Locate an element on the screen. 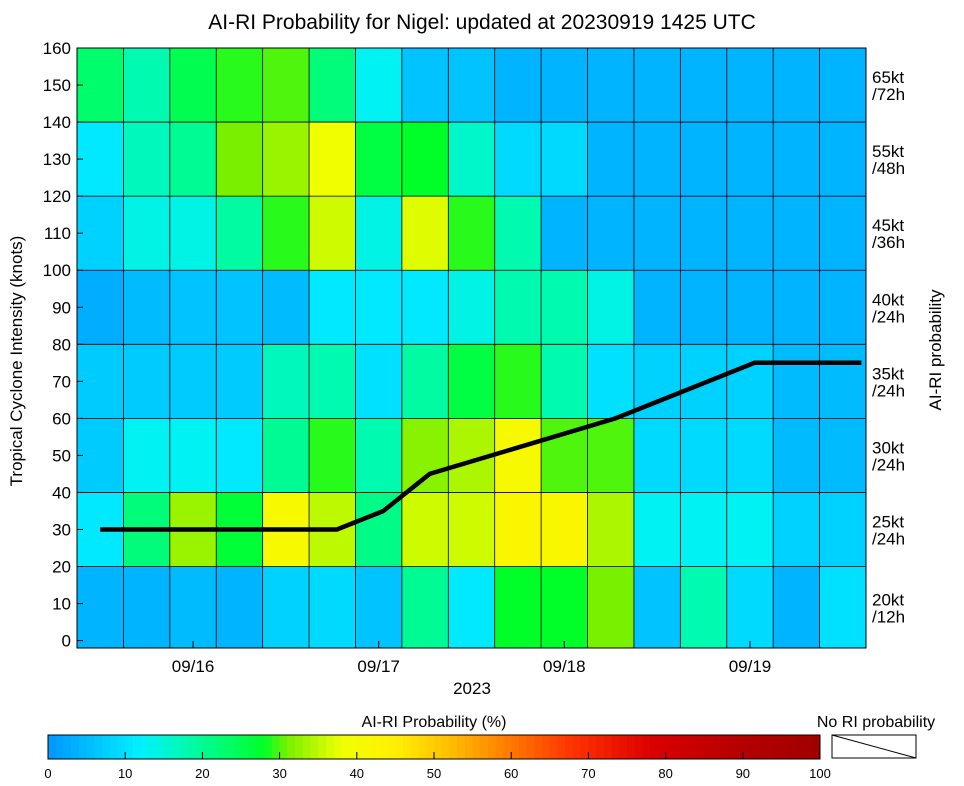 This screenshot has width=964, height=786. no-ri-legend-label: No RI probability is located at coordinates (876, 722).